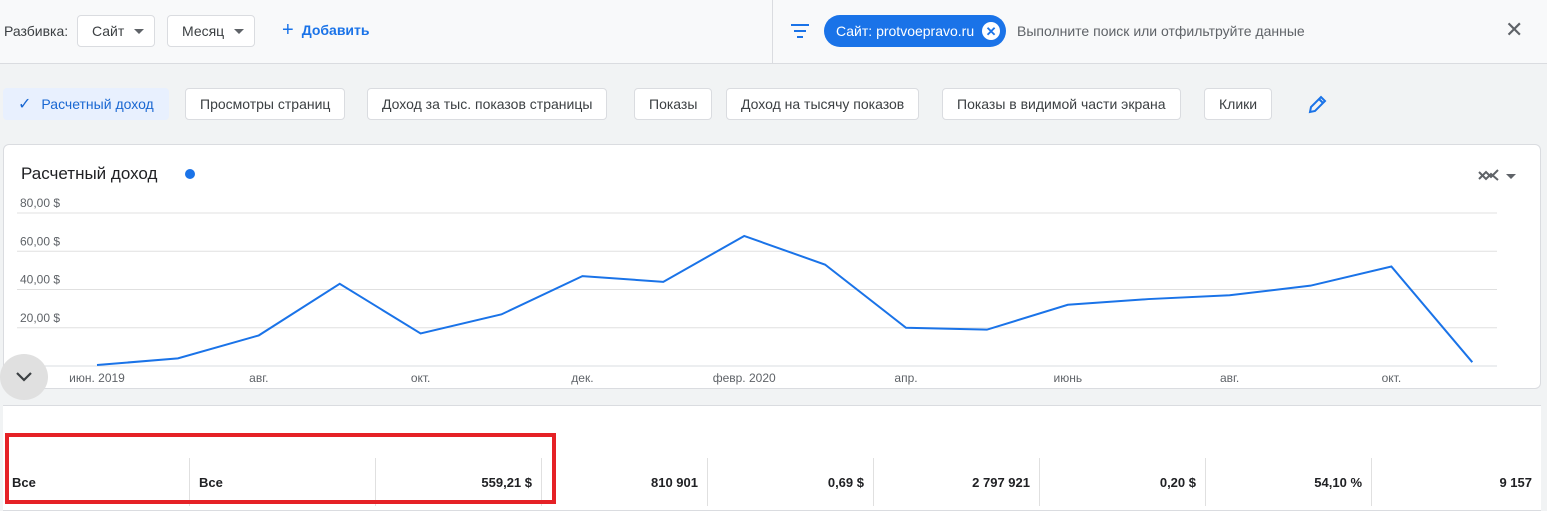 Image resolution: width=1547 pixels, height=511 pixels. What do you see at coordinates (905, 31) in the screenshot?
I see `site-filter-label: Сайт: protvoepravo.ru` at bounding box center [905, 31].